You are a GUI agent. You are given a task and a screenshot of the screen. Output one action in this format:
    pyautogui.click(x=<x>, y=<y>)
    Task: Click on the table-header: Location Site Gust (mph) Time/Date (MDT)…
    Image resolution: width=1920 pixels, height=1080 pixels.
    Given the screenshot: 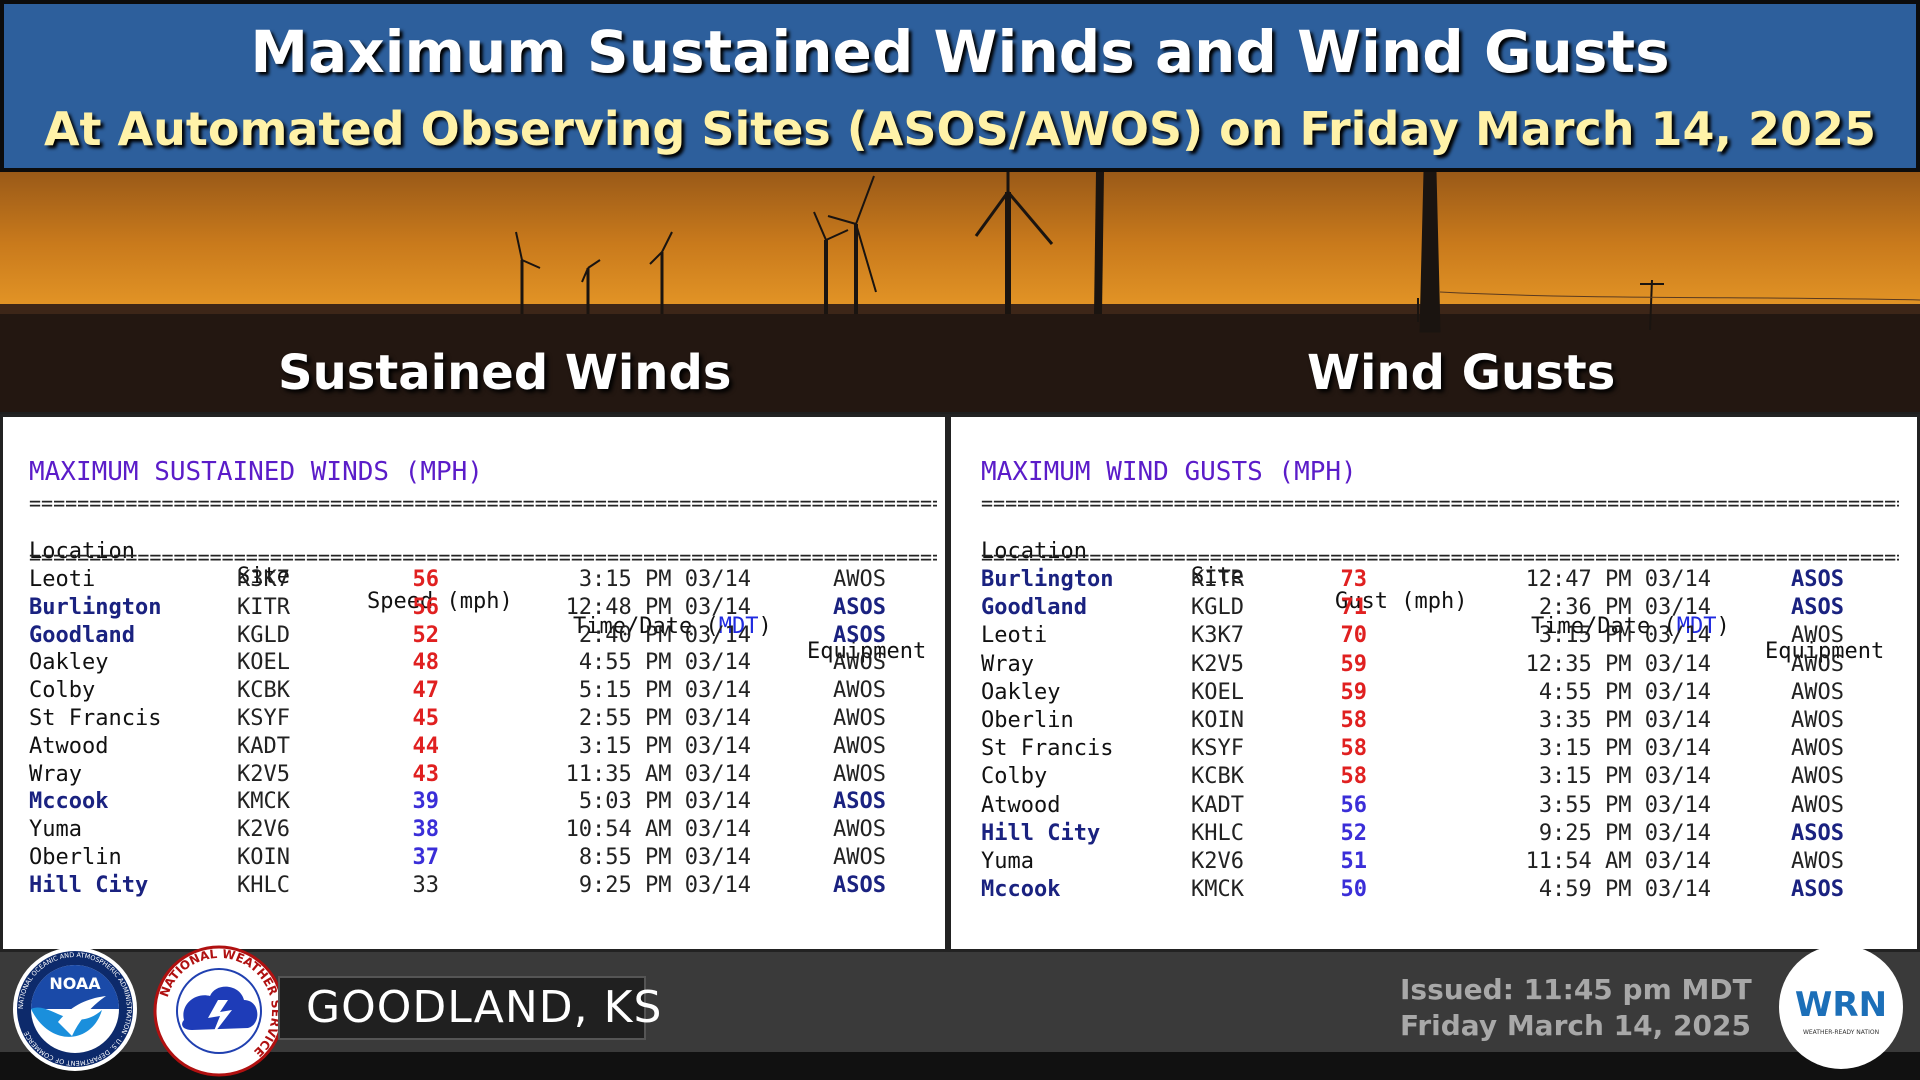 What is the action you would take?
    pyautogui.click(x=1435, y=601)
    